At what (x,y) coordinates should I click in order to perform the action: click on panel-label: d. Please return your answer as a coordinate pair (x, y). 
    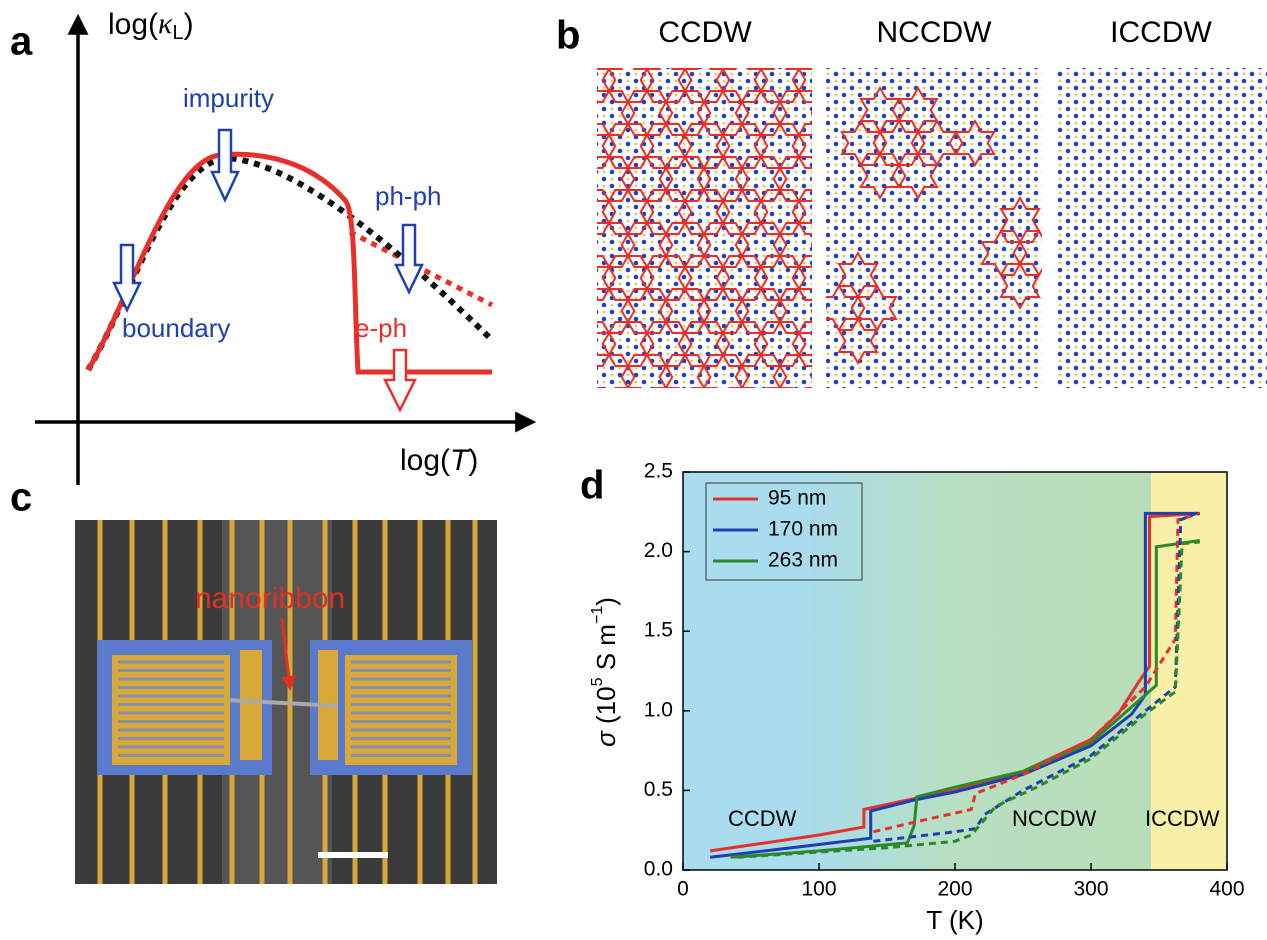
    Looking at the image, I should click on (592, 486).